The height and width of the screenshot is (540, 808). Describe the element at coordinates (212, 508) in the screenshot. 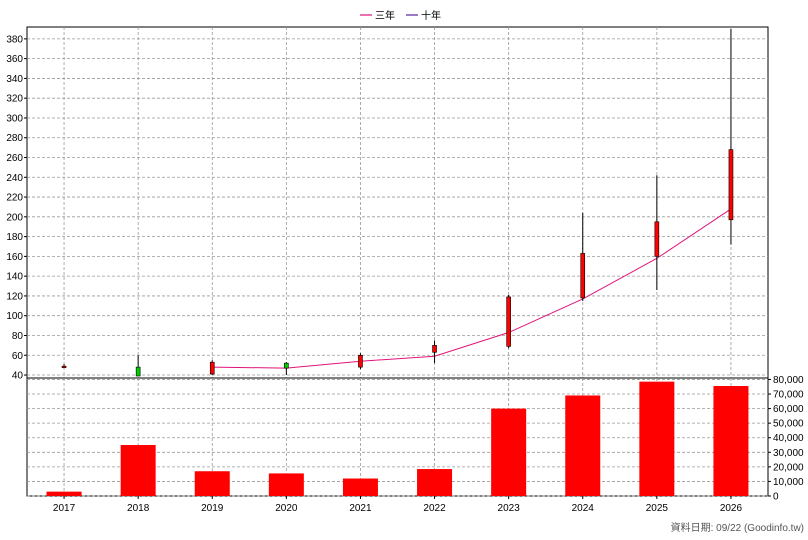

I see `x-tick-label: 2019` at that location.